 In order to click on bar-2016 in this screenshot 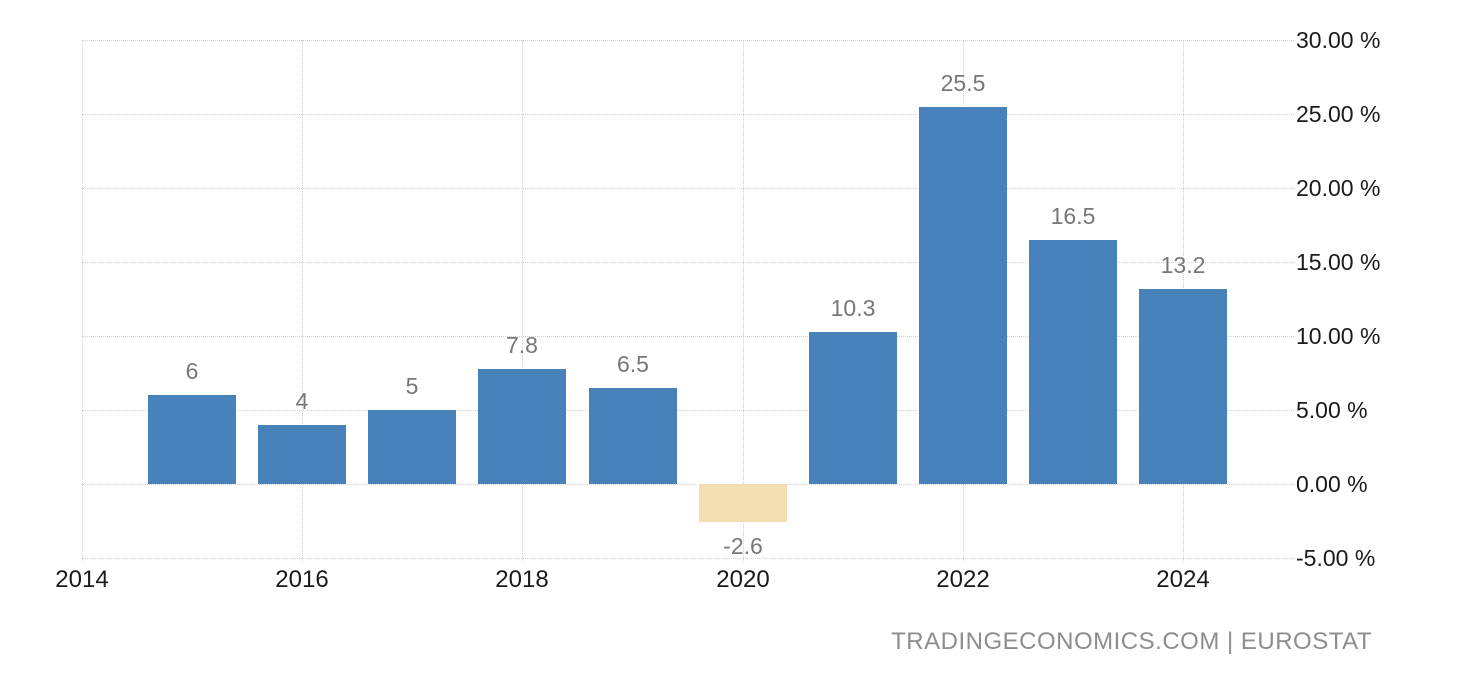, I will do `click(302, 454)`.